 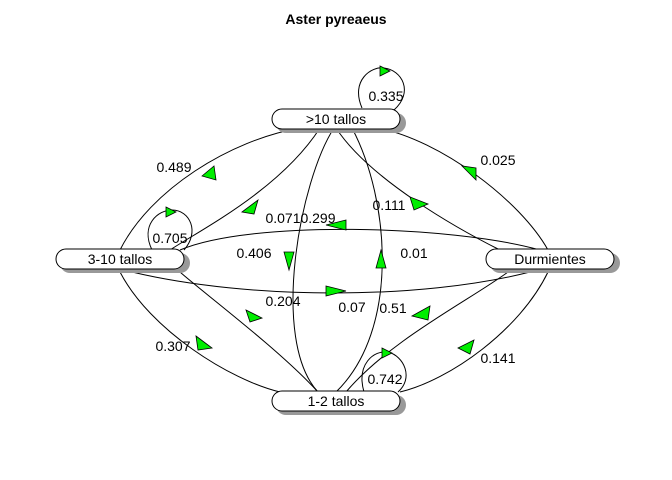 What do you see at coordinates (169, 238) in the screenshot?
I see `label-t310-self: 0.705` at bounding box center [169, 238].